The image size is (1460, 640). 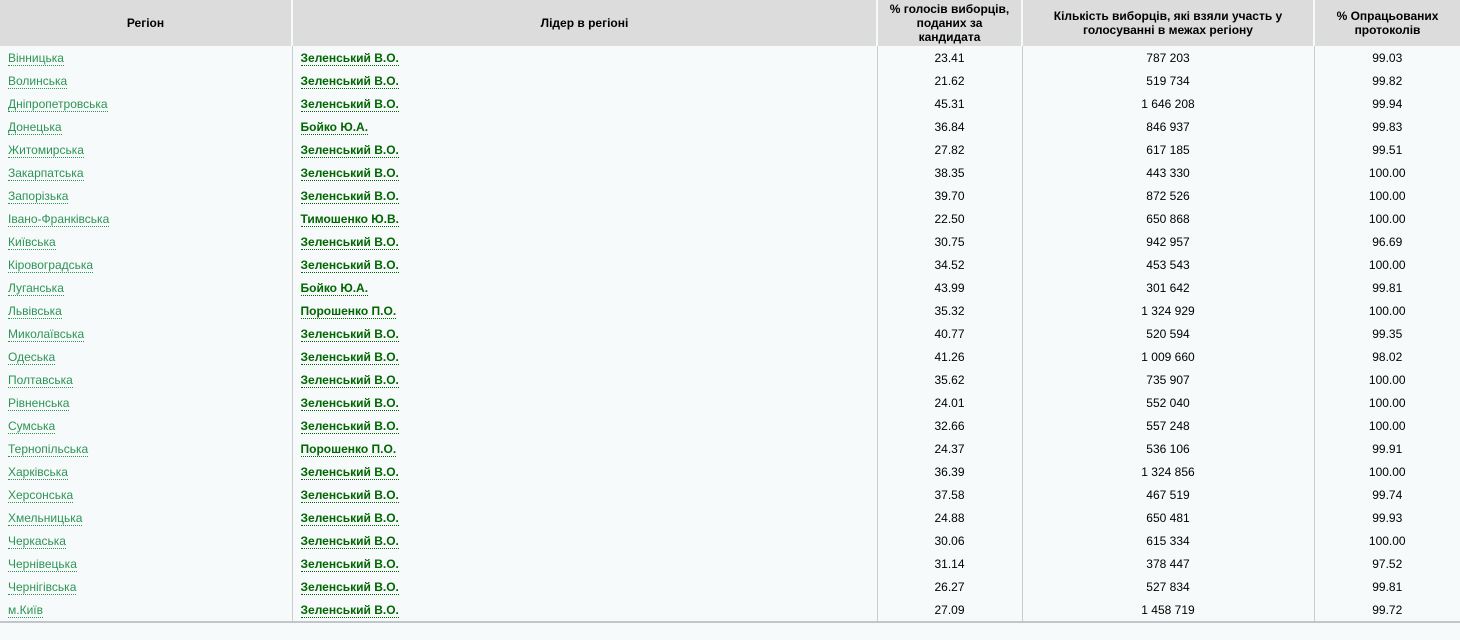 What do you see at coordinates (1386, 241) in the screenshot?
I see `protocols-percent-cell: 96.69` at bounding box center [1386, 241].